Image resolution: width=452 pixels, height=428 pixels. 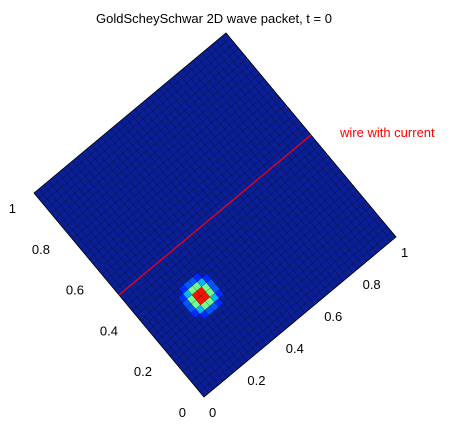 I want to click on y-tick-label: 0.4, so click(x=109, y=330).